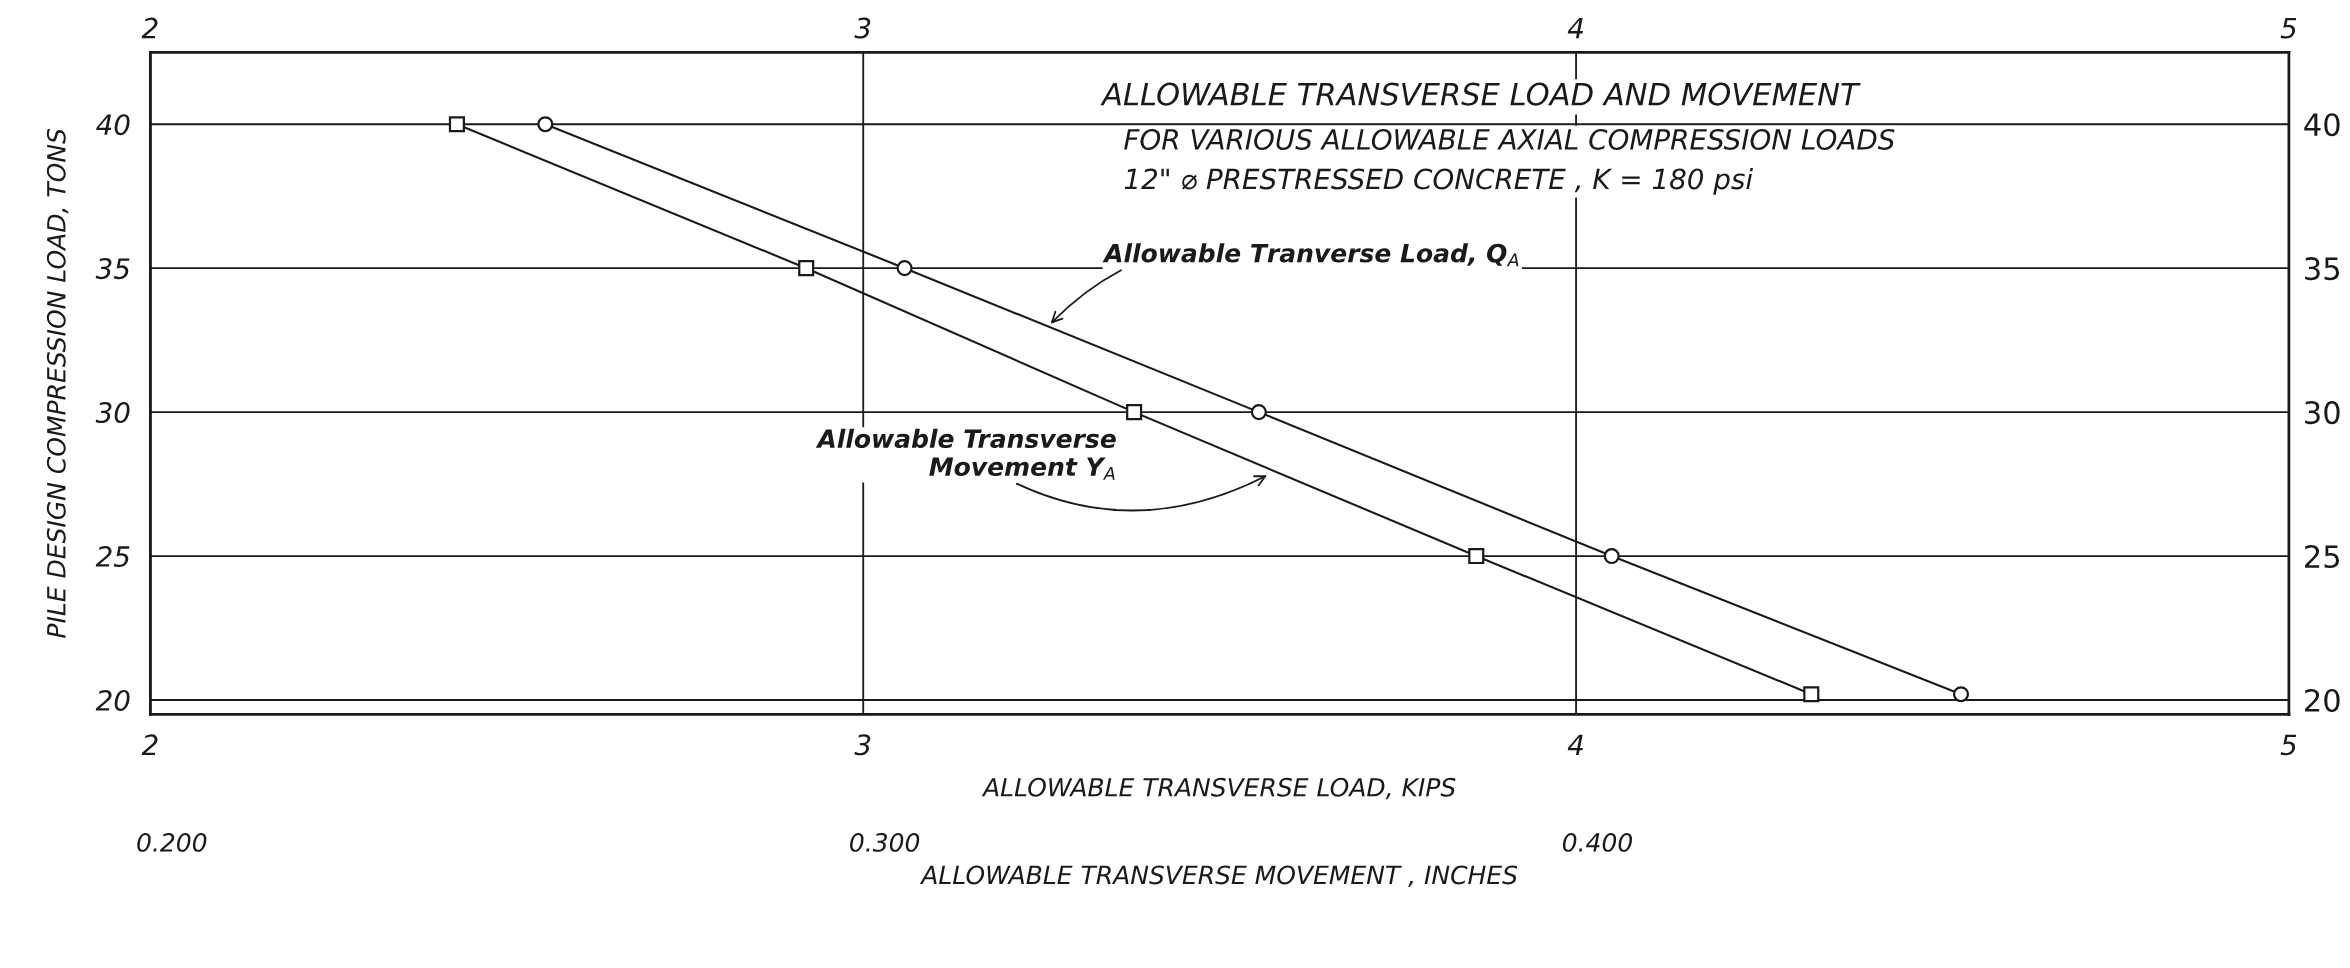 The height and width of the screenshot is (968, 2350). I want to click on text: FOR VARIOUS ALLOWABLE AXIAL COMPRESSION LOADS 12" ⌀ PRESTRESSED CONCRETE , K = 180 psi, so click(1509, 161).